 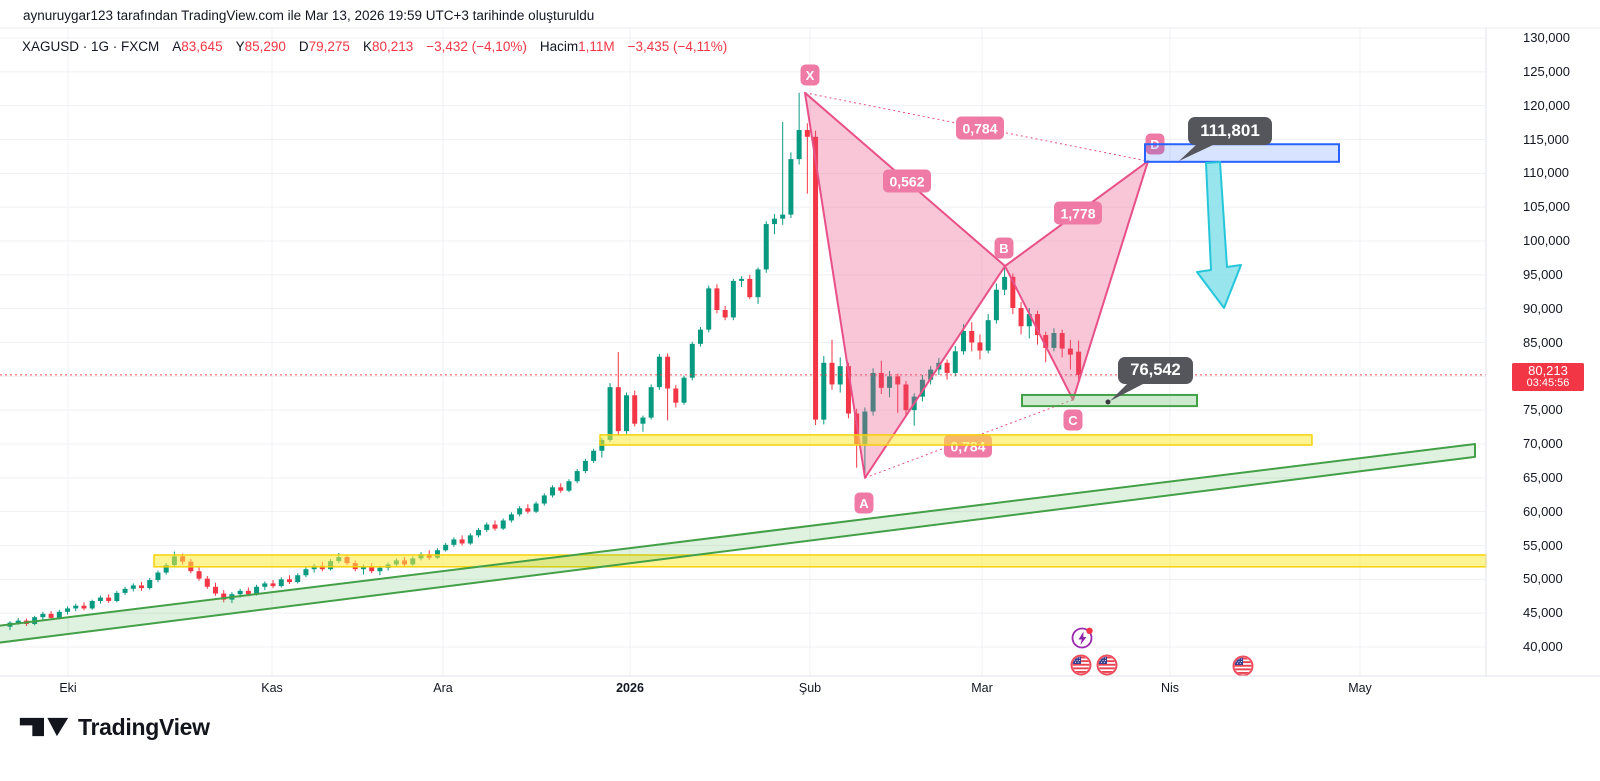 What do you see at coordinates (1108, 402) in the screenshot?
I see `entry-anchor-dot` at bounding box center [1108, 402].